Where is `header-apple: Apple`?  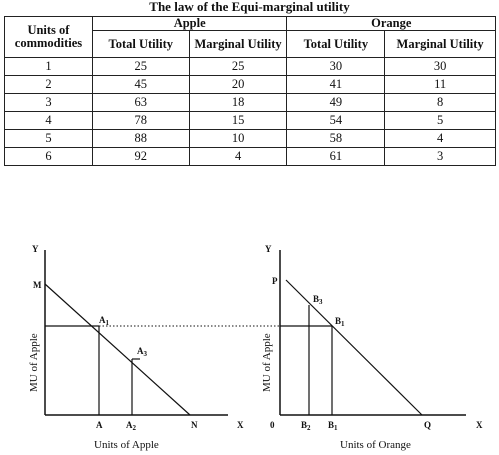
header-apple: Apple is located at coordinates (189, 23).